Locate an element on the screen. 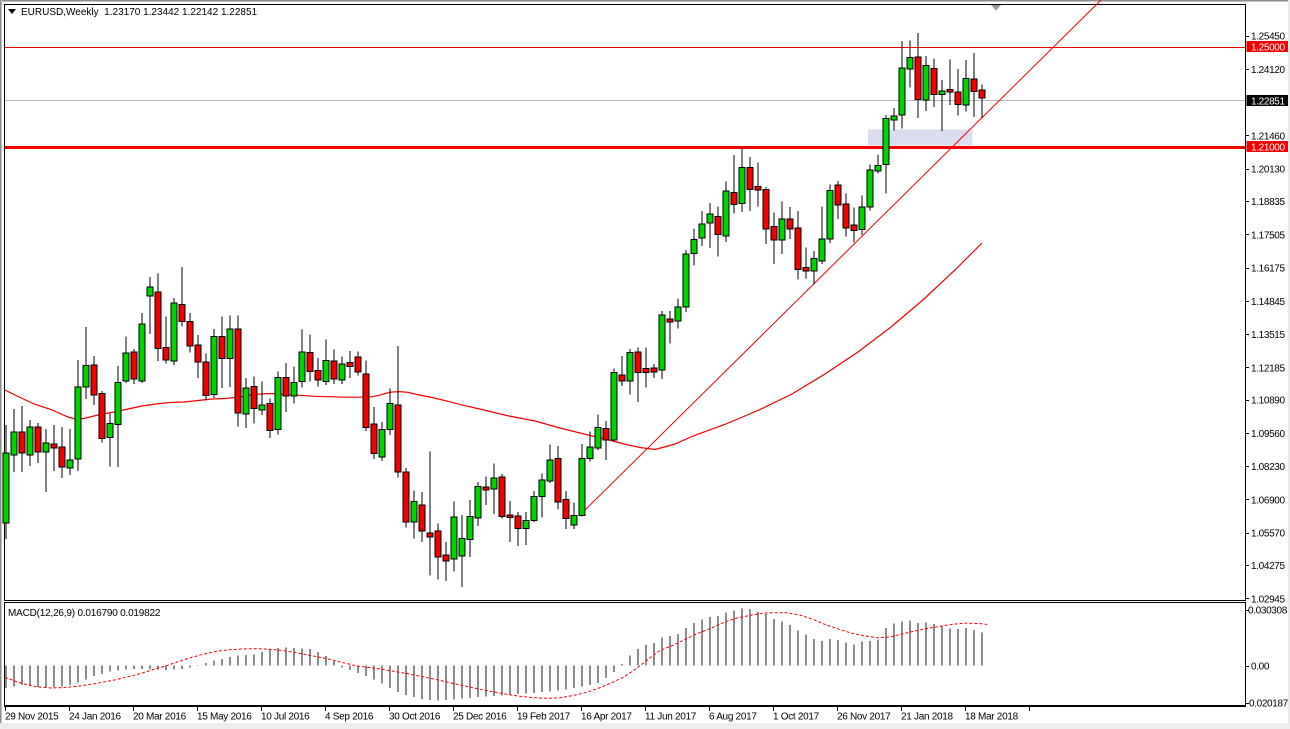  svg-text: 1.24120 is located at coordinates (1268, 70).